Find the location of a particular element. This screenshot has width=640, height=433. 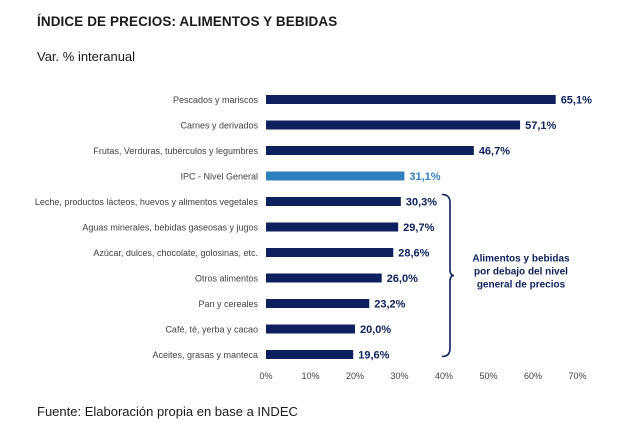

x-tick-label: 30% is located at coordinates (399, 376).